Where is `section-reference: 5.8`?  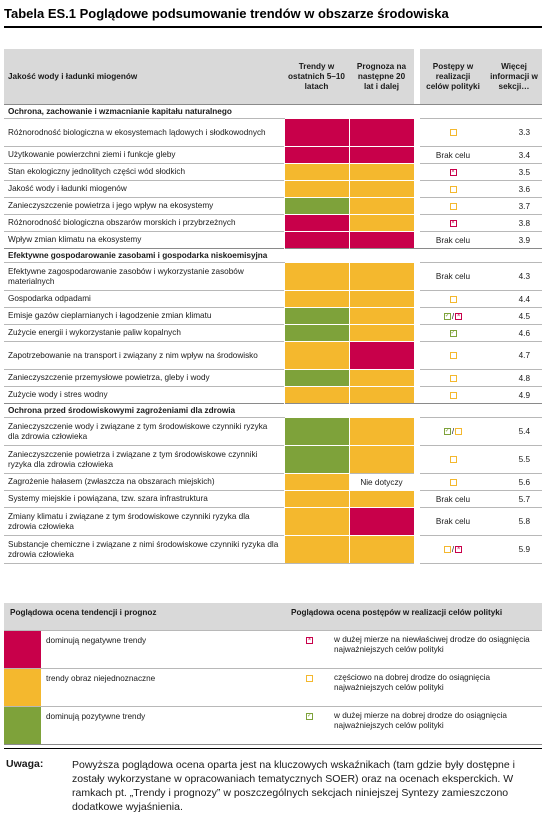 section-reference: 5.8 is located at coordinates (514, 521).